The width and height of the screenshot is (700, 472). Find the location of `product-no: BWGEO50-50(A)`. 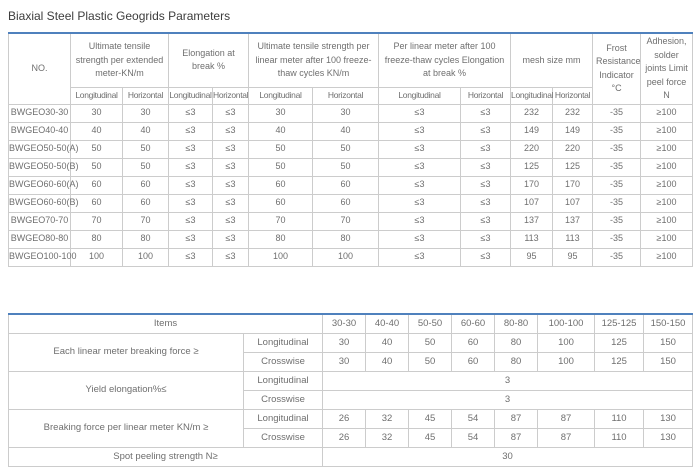

product-no: BWGEO50-50(A) is located at coordinates (43, 149).